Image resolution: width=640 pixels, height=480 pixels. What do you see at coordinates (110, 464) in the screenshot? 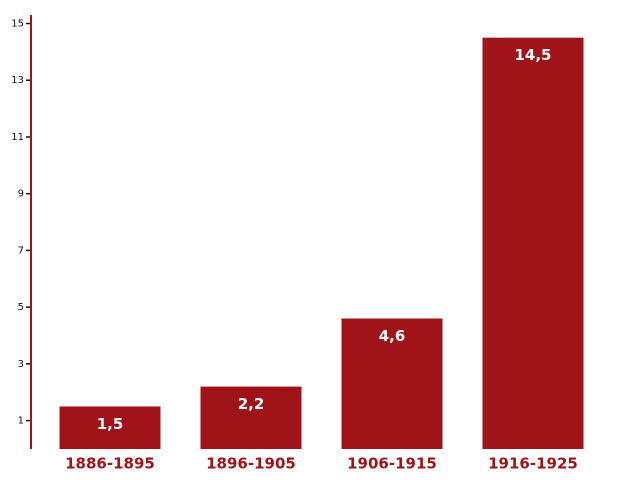
I see `x-tick-label: 1886-1895` at bounding box center [110, 464].